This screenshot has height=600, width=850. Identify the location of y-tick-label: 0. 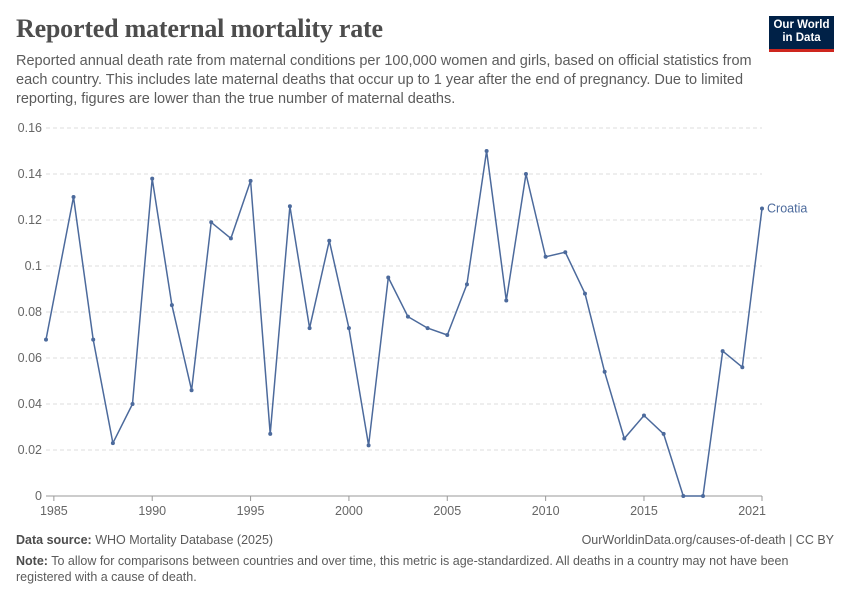
(38, 496).